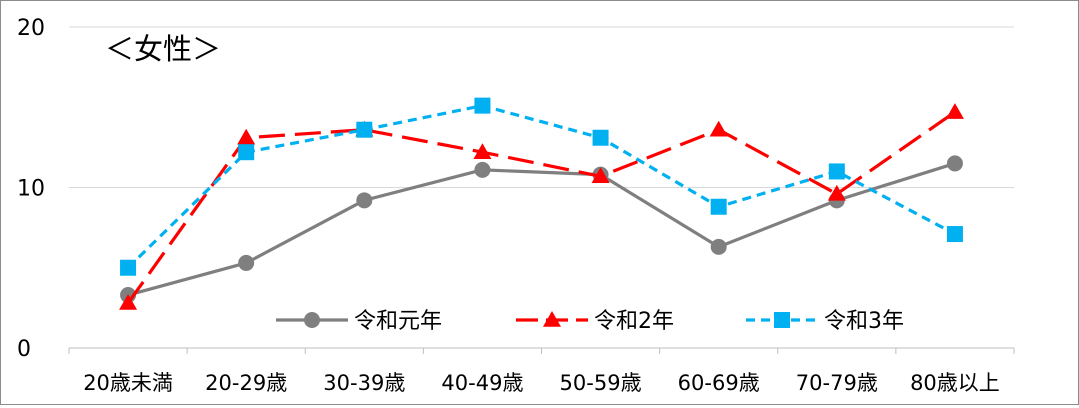  What do you see at coordinates (128, 383) in the screenshot?
I see `x-tick-label: 20歳未満` at bounding box center [128, 383].